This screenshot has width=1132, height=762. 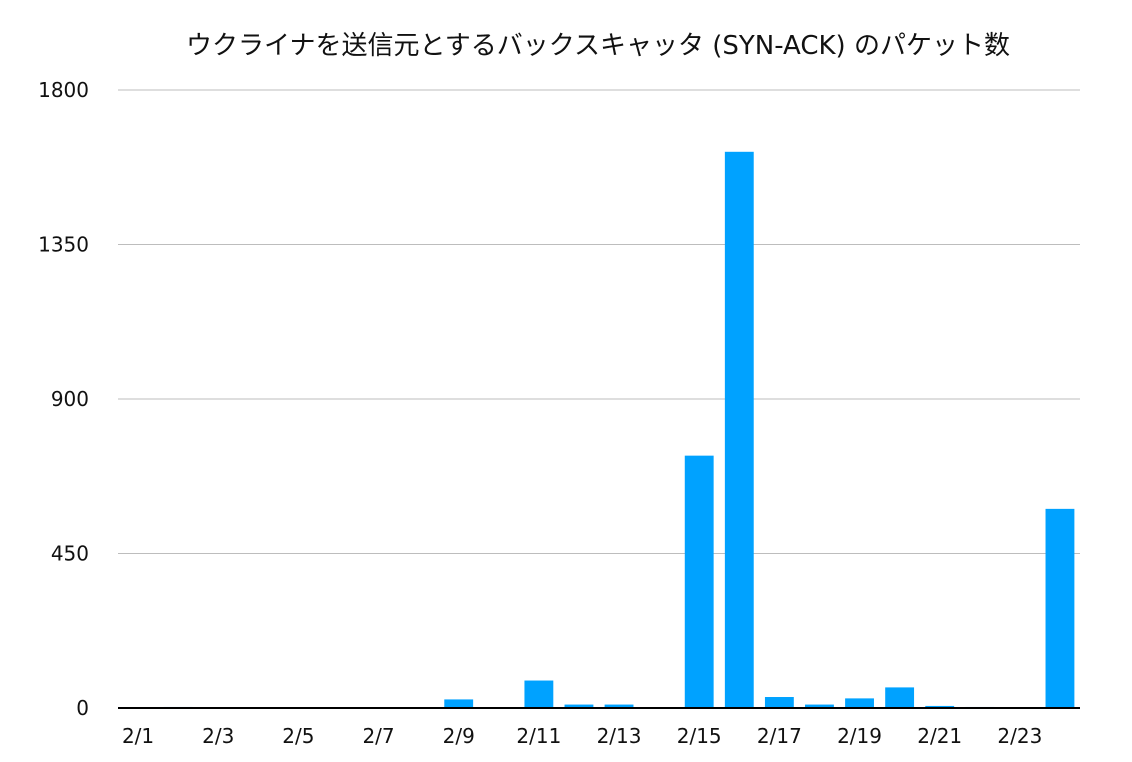 I want to click on y-tick-label: 1350, so click(x=63, y=245).